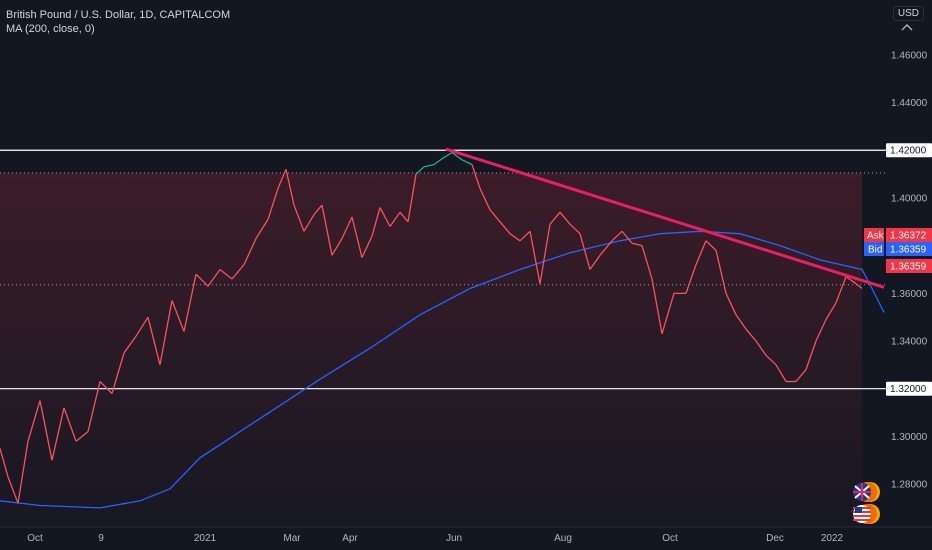 This screenshot has width=932, height=550. What do you see at coordinates (665, 218) in the screenshot?
I see `trendline` at bounding box center [665, 218].